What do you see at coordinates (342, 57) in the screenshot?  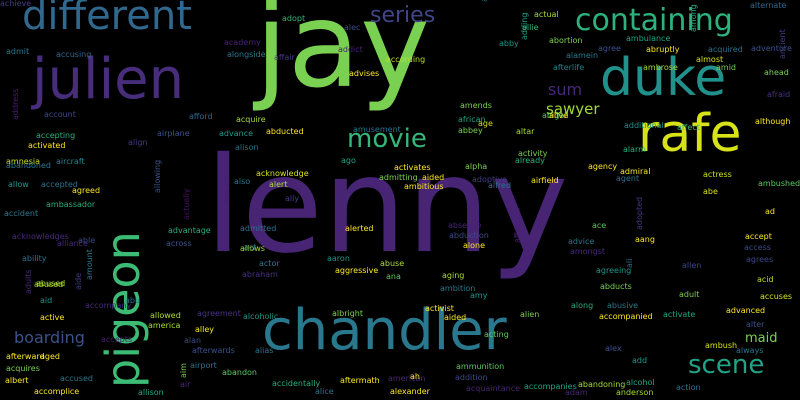 I see `cloud-word: jay` at bounding box center [342, 57].